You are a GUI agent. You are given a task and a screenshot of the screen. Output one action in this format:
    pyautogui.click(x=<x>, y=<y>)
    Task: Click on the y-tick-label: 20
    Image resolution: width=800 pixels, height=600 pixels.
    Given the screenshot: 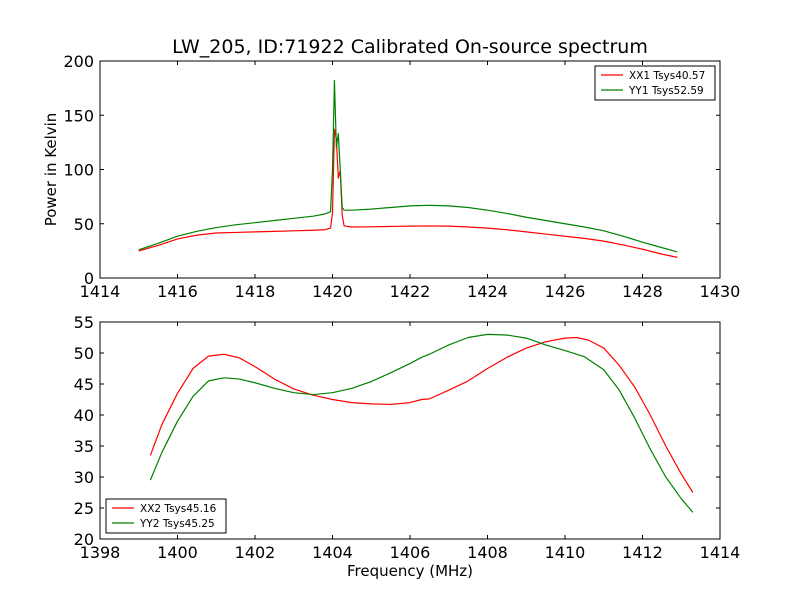 What is the action you would take?
    pyautogui.click(x=84, y=539)
    